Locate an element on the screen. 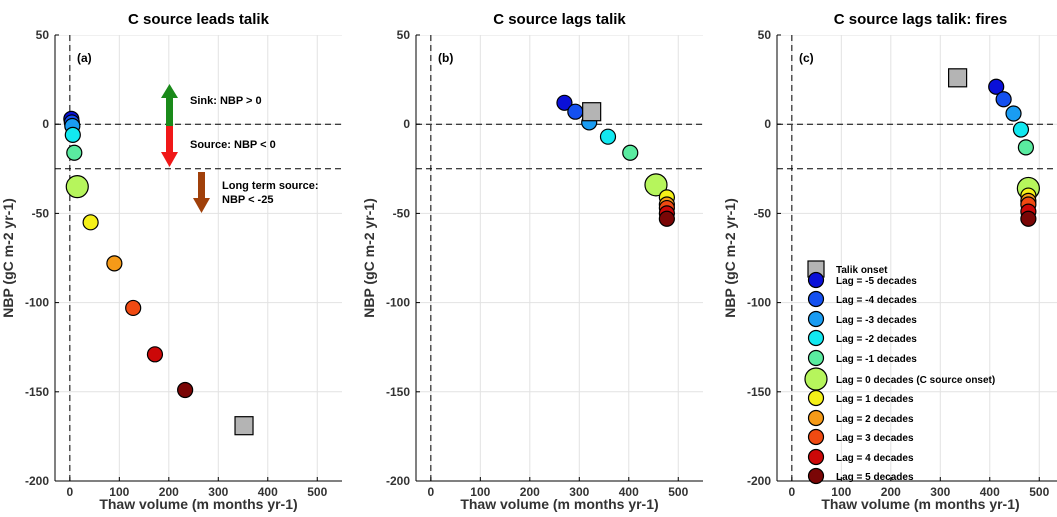 Image resolution: width=1057 pixels, height=517 pixels. chart-title: C source lags talik: fires is located at coordinates (920, 19).